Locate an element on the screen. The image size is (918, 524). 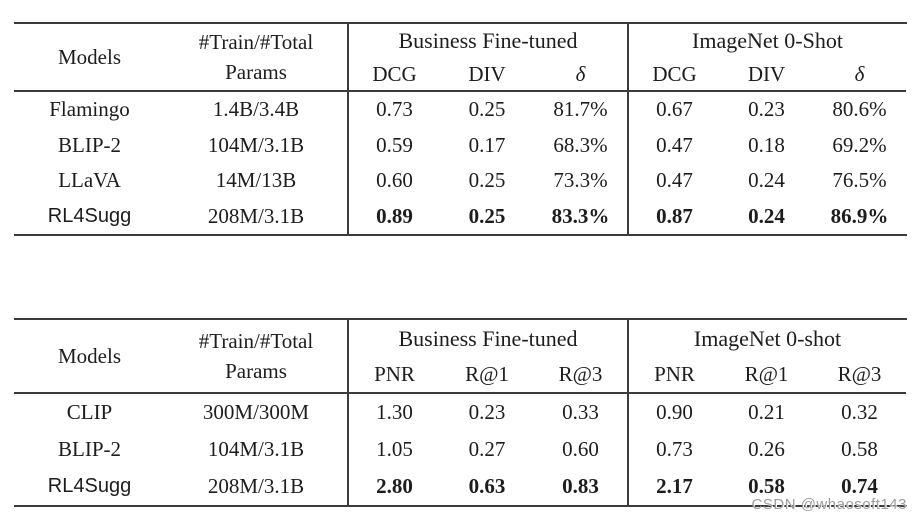
table-cell-value: 0.87 is located at coordinates (673, 216).